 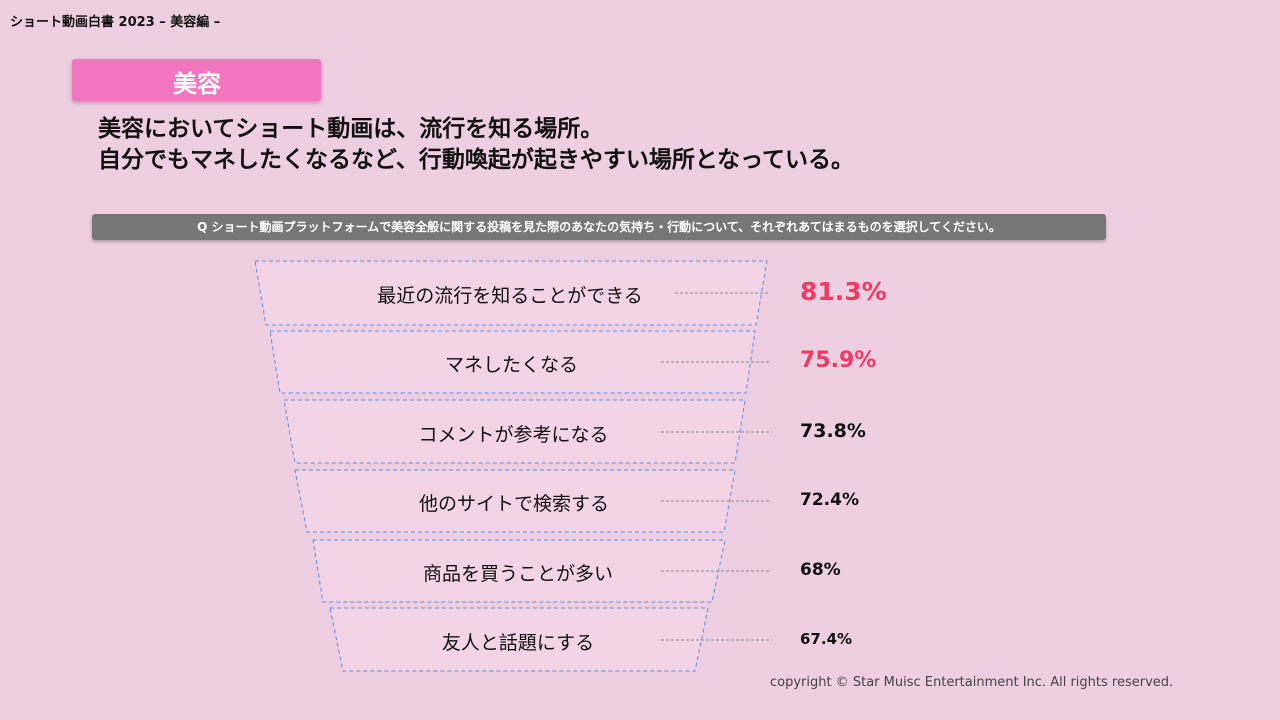 What do you see at coordinates (513, 435) in the screenshot?
I see `funnel-stage-label: コメントが参考になる` at bounding box center [513, 435].